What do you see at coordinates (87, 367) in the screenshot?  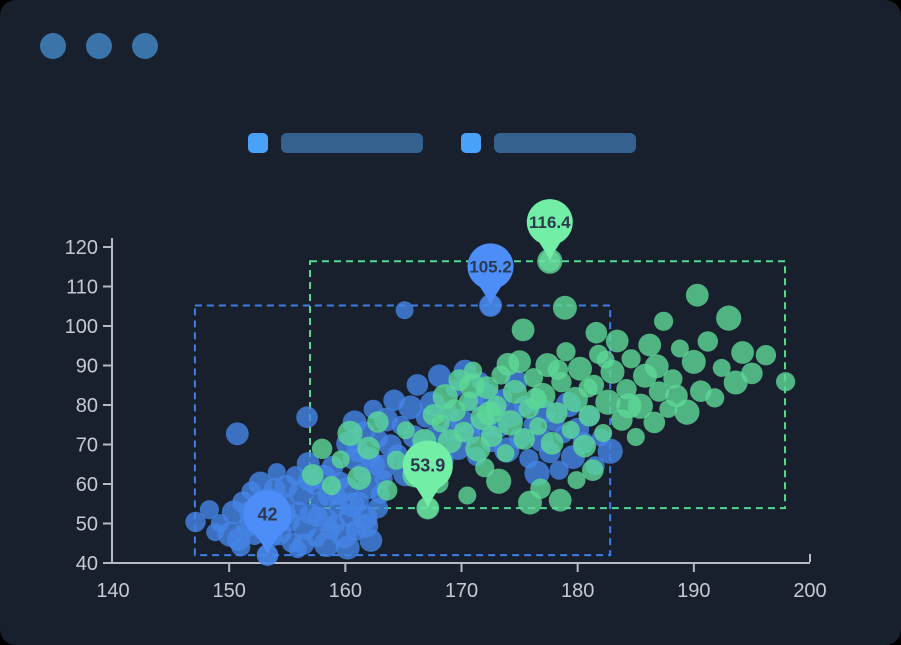 I see `y-tick-label: 90` at bounding box center [87, 367].